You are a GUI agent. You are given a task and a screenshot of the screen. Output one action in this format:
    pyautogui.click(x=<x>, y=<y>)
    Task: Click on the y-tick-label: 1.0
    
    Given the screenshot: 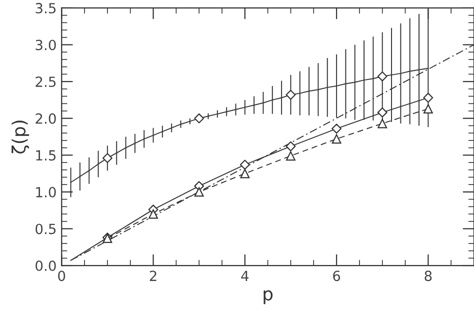 What is the action you would take?
    pyautogui.click(x=46, y=192)
    